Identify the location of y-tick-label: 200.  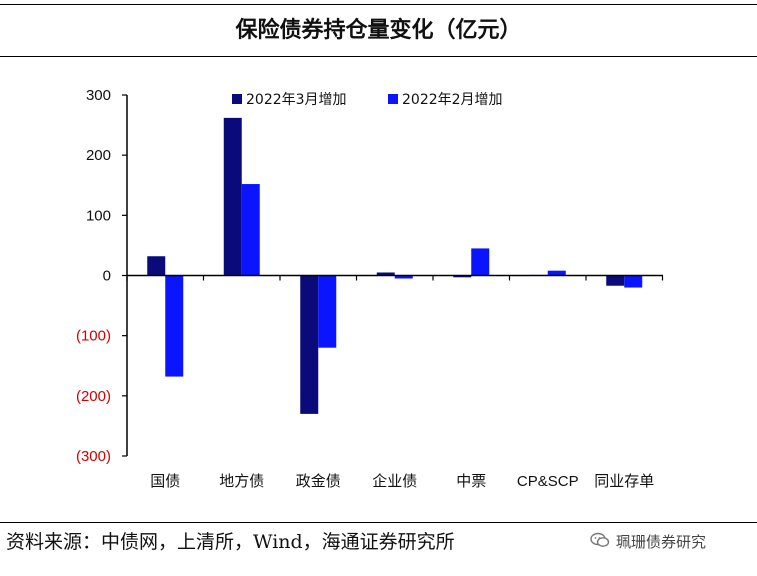
(98, 155).